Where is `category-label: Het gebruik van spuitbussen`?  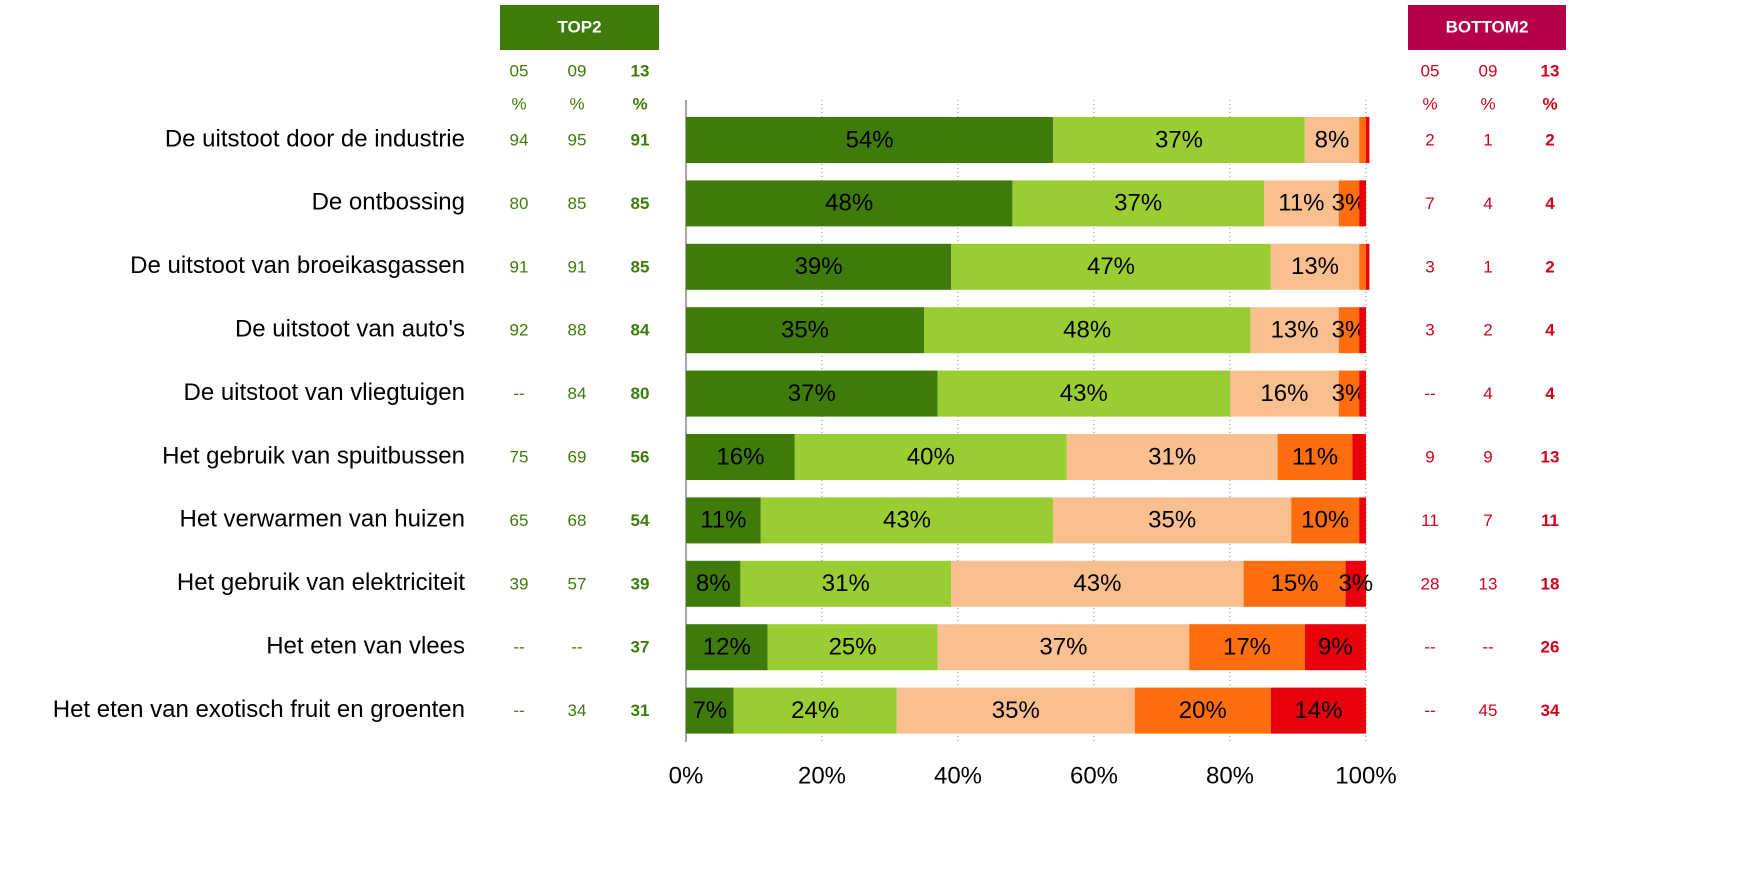 category-label: Het gebruik van spuitbussen is located at coordinates (313, 455).